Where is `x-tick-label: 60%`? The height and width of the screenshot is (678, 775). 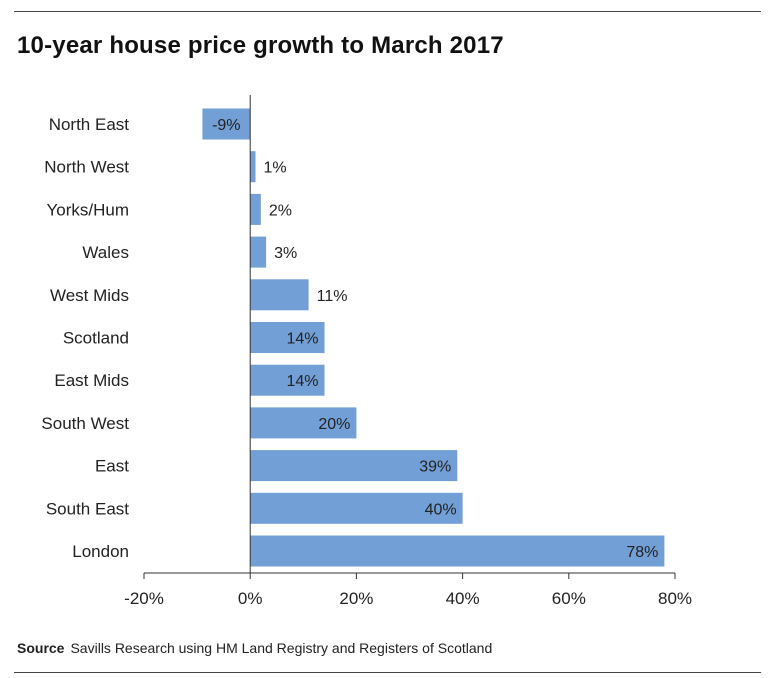 x-tick-label: 60% is located at coordinates (569, 598).